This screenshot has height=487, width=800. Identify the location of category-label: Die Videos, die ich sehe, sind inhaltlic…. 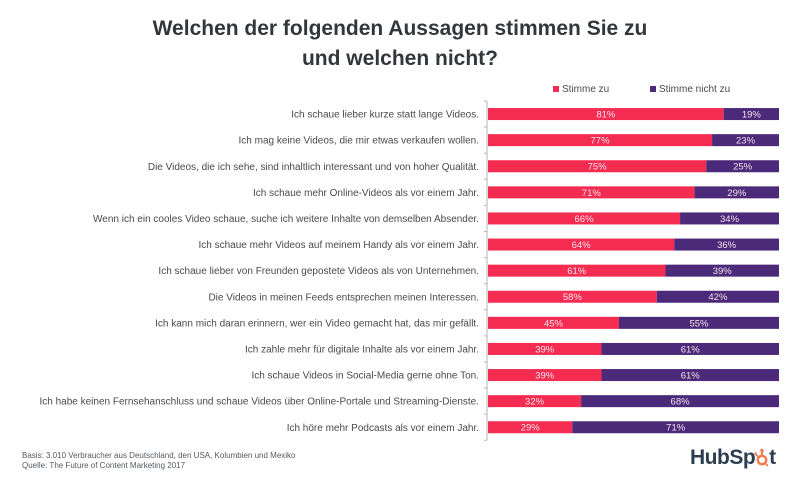
(313, 167).